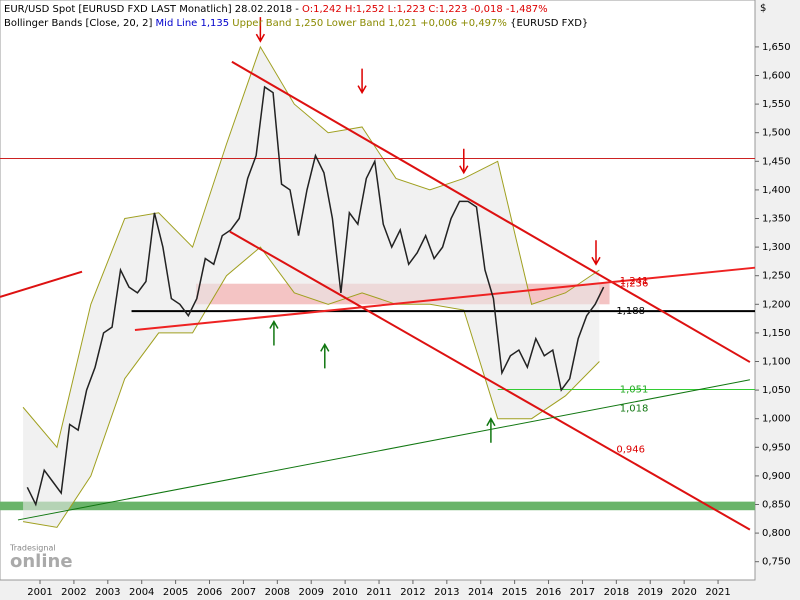 The image size is (800, 600). I want to click on y-tick-label: 1,350, so click(776, 219).